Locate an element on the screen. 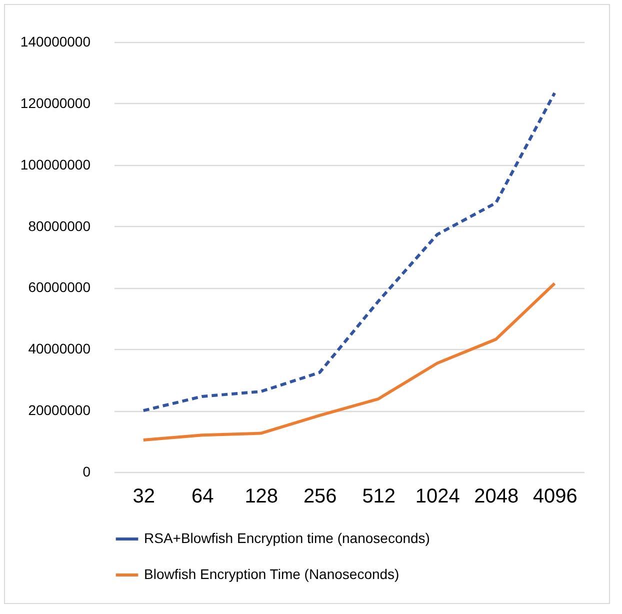 The height and width of the screenshot is (614, 622). y-tick-label: 120000000 is located at coordinates (55, 102).